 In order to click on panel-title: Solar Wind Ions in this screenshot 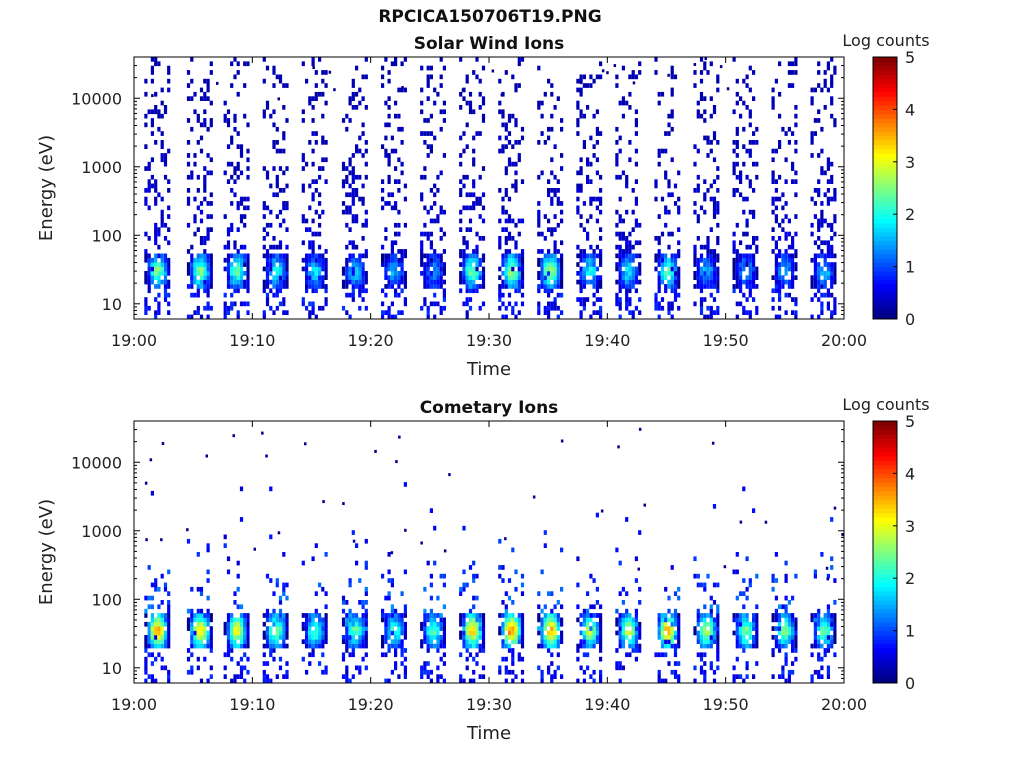, I will do `click(489, 44)`.